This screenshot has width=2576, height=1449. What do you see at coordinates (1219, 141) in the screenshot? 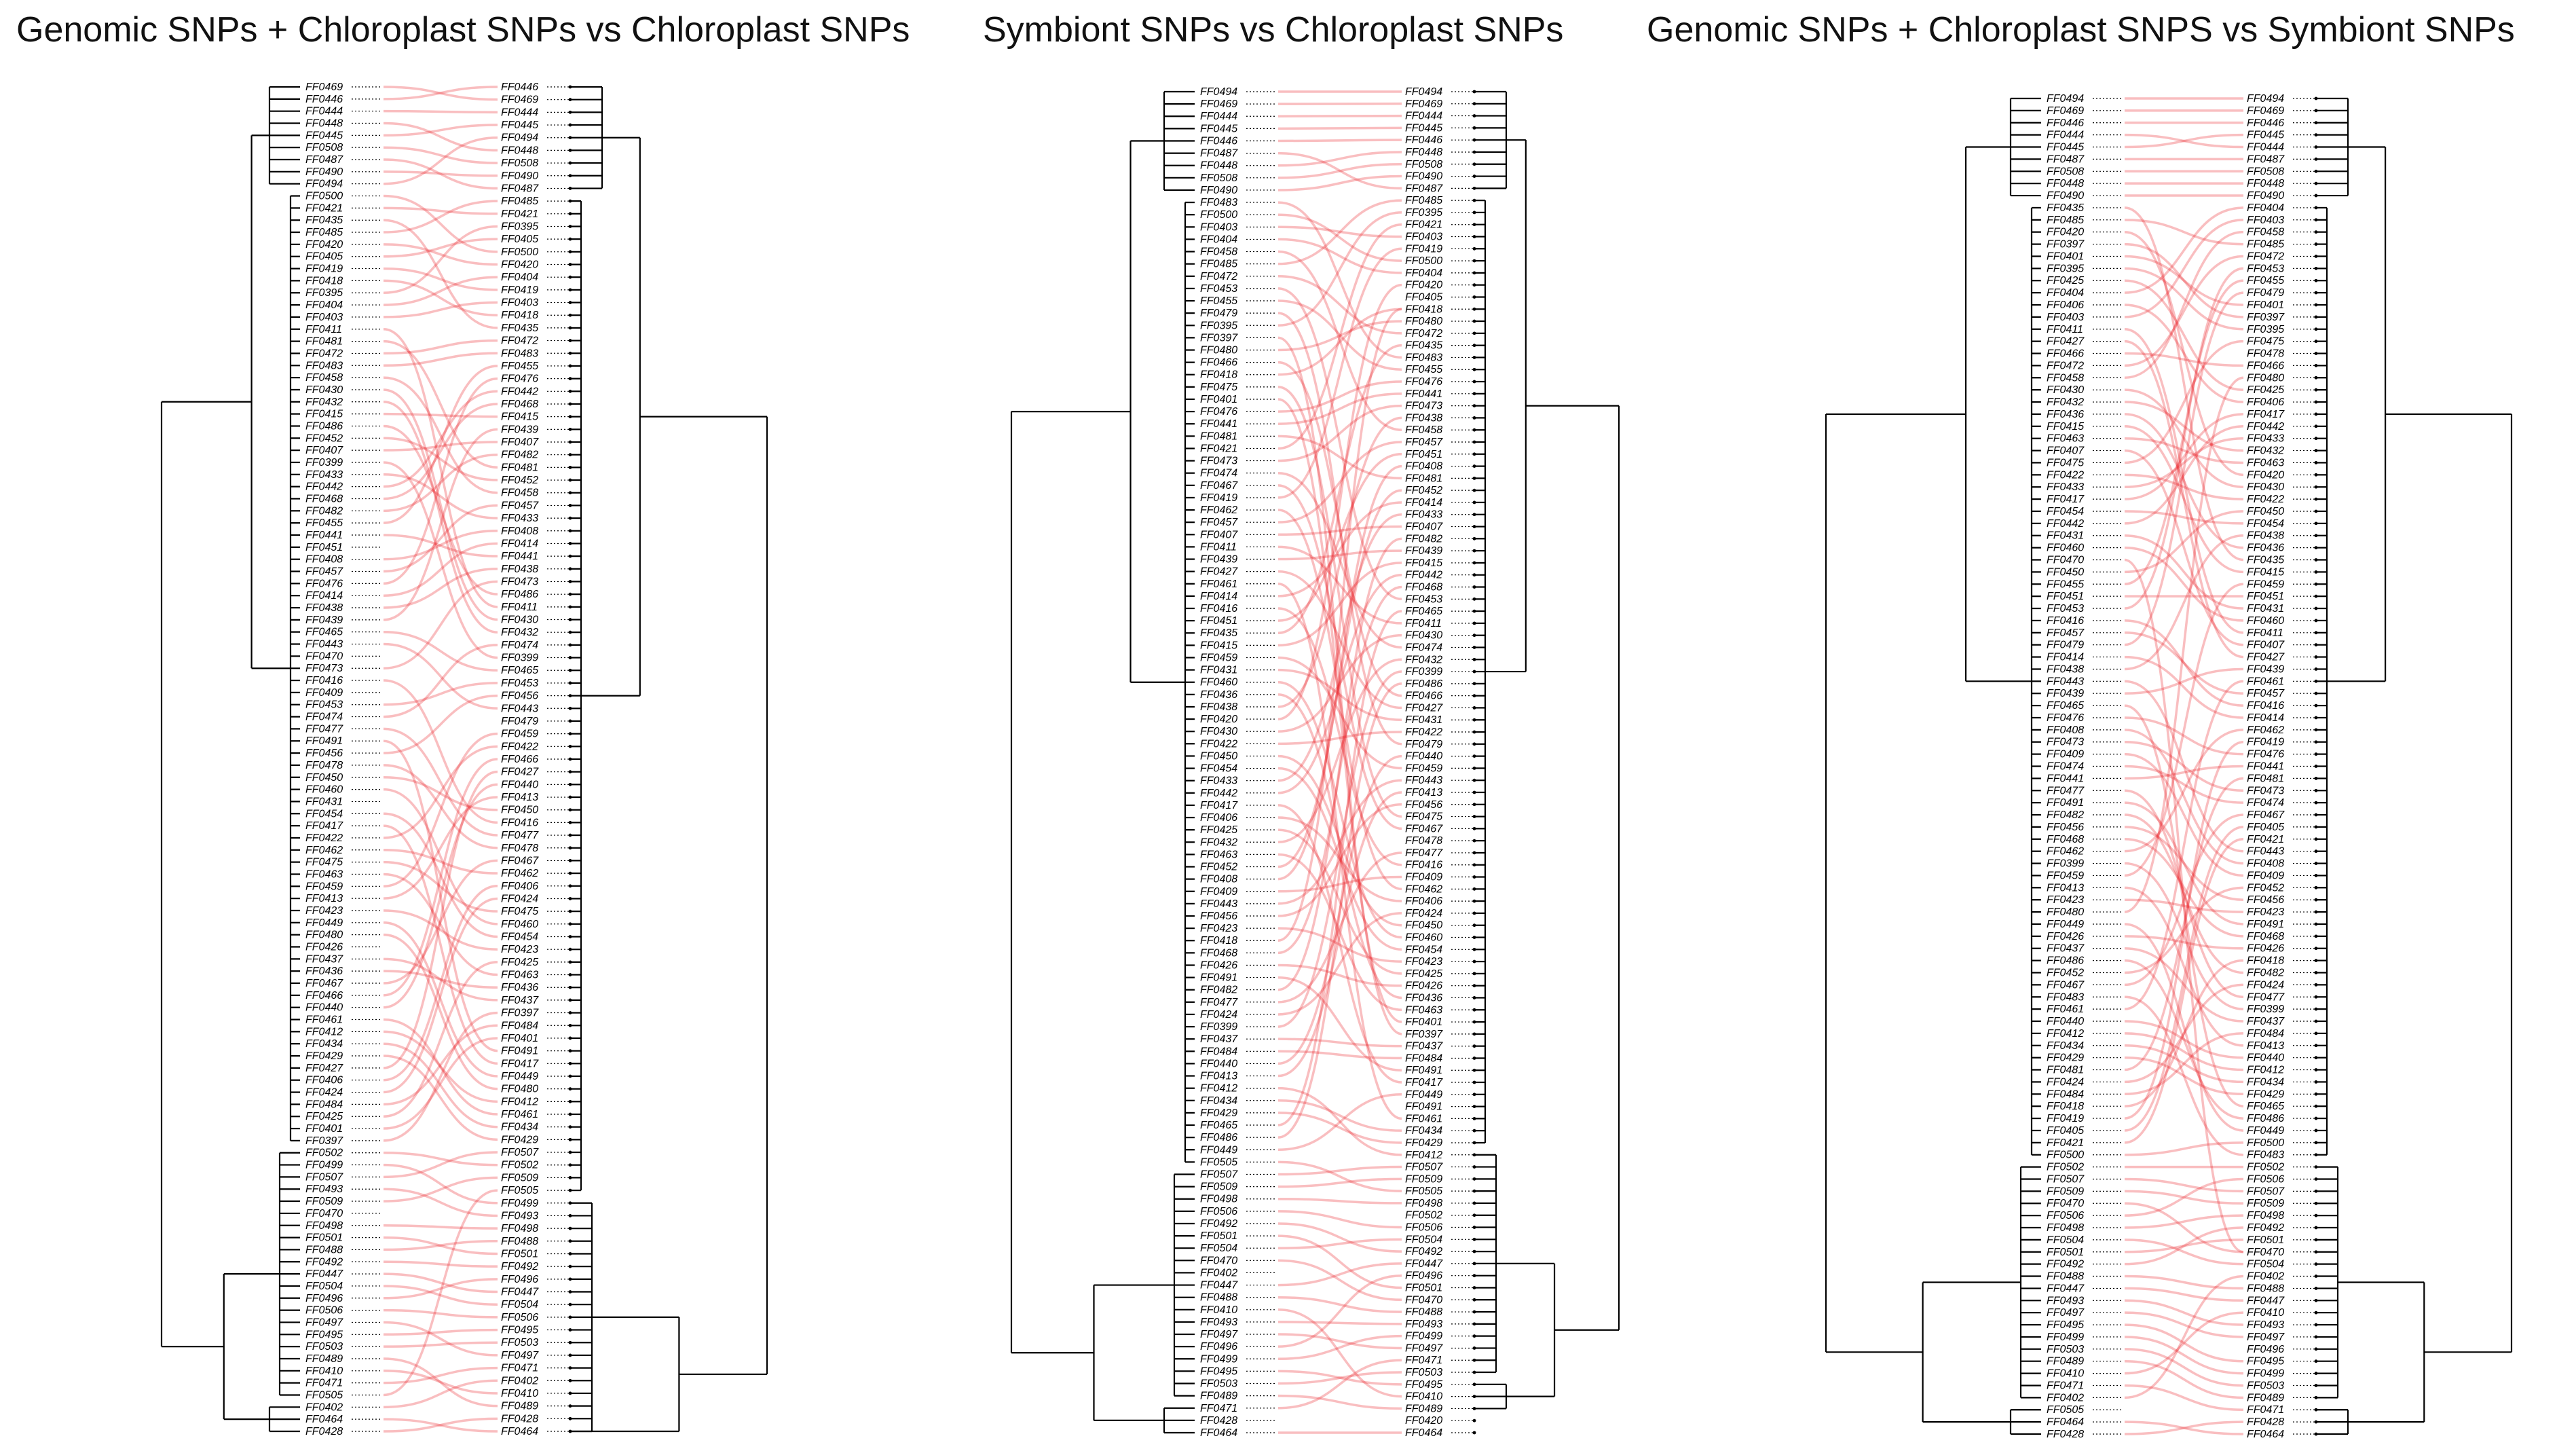
I see `left-tip-label: FF0446` at bounding box center [1219, 141].